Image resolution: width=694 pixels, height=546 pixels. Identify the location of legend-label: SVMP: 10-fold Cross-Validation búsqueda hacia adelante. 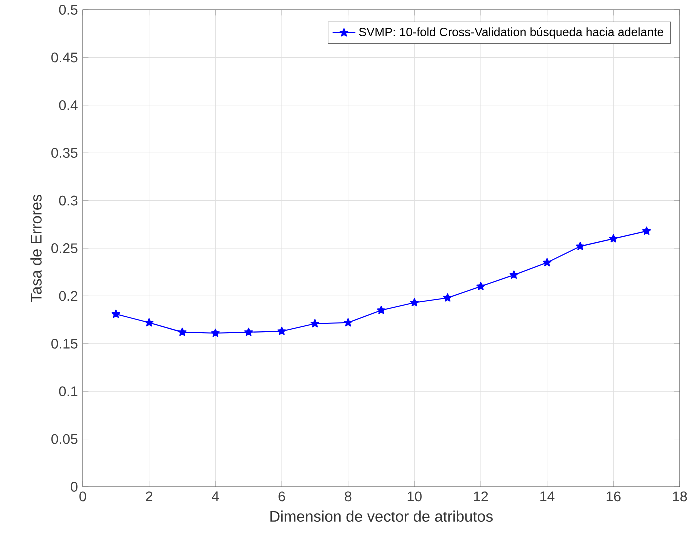
(511, 33).